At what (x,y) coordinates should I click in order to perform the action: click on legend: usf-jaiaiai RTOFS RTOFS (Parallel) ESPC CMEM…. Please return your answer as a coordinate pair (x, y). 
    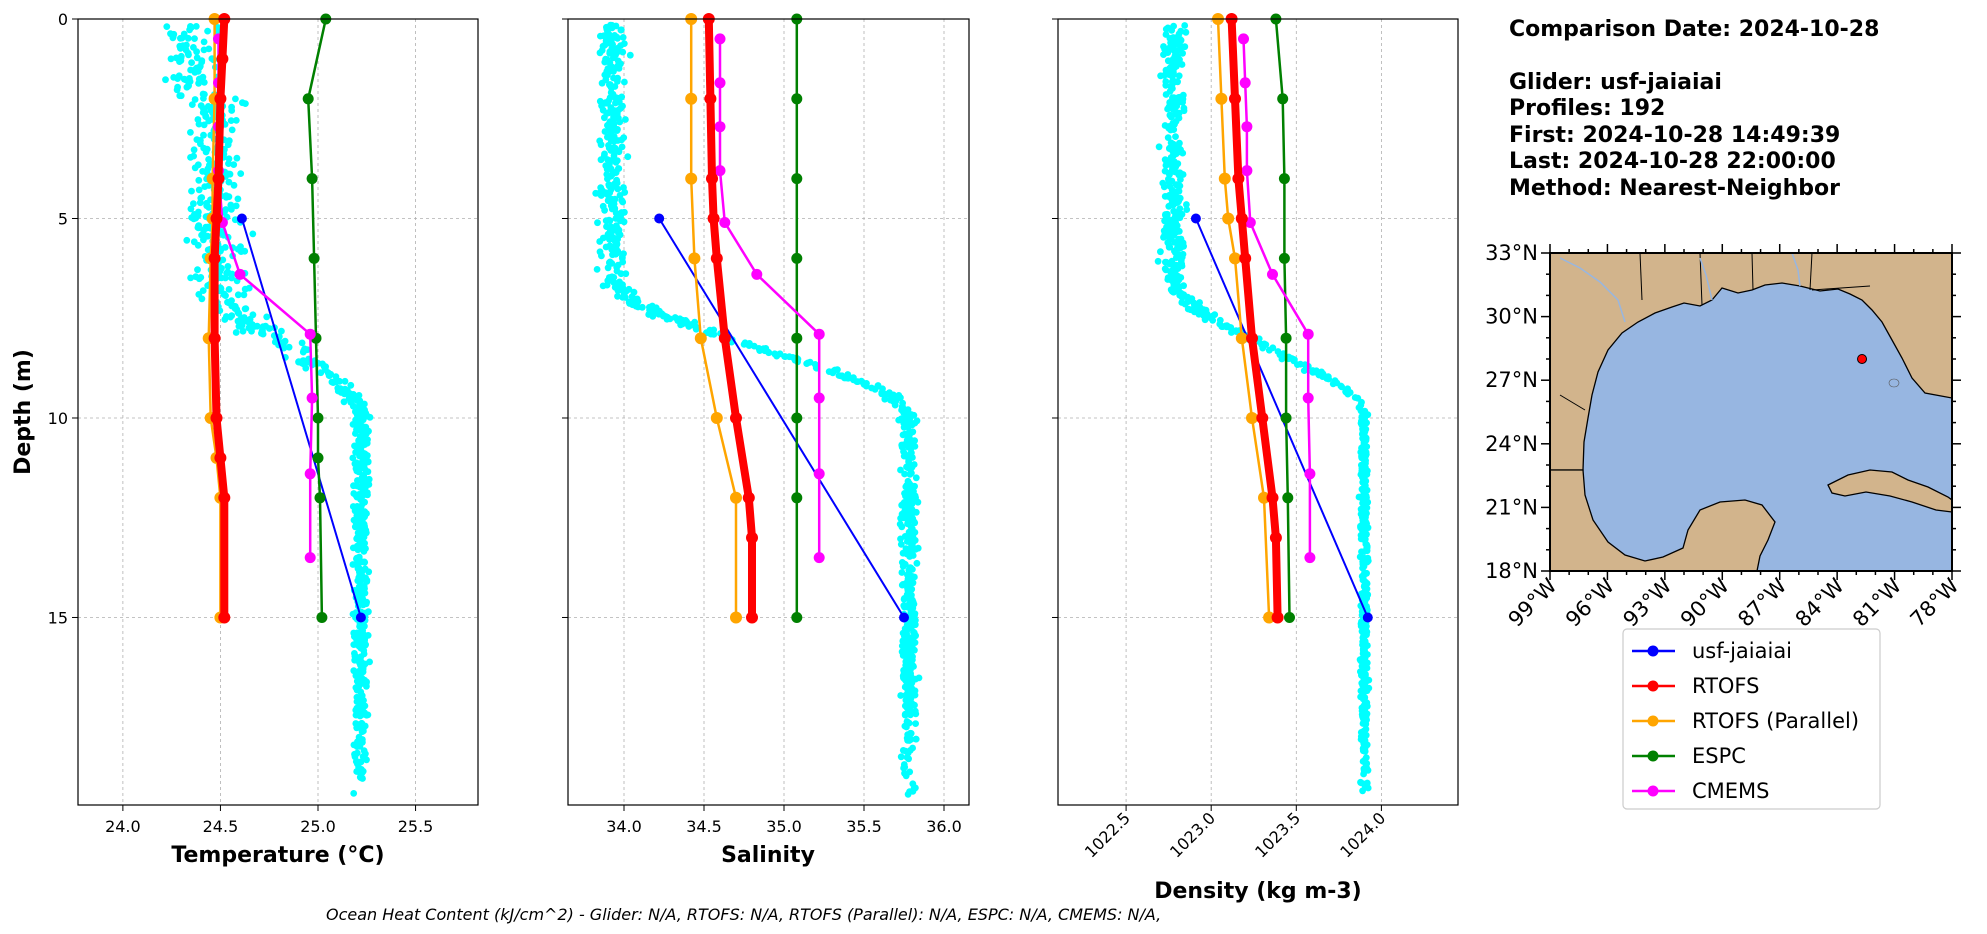
    Looking at the image, I should click on (1751, 719).